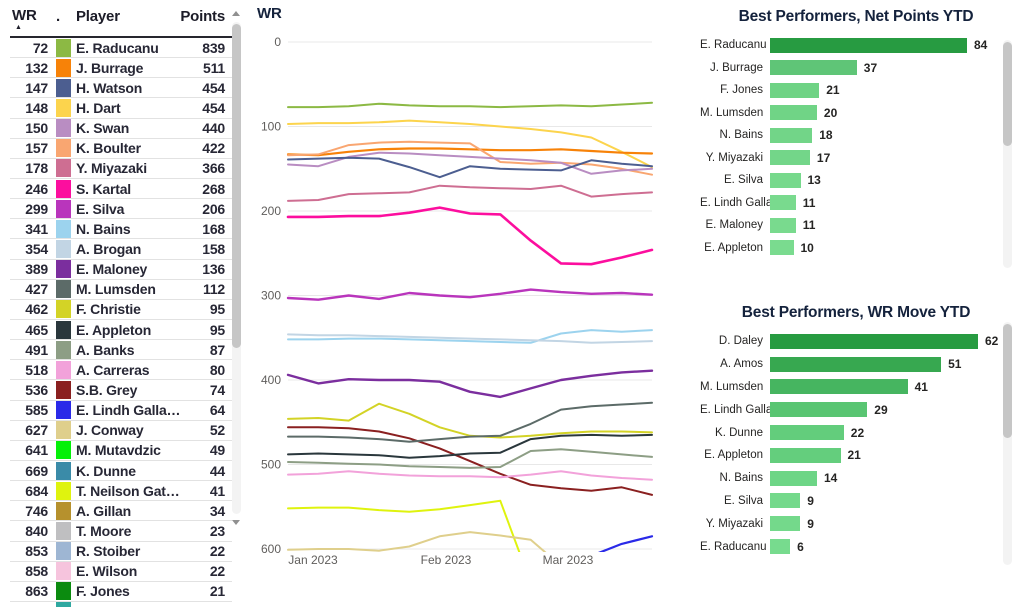  I want to click on bar-row-m-lumsden: M. Lumsden 41, so click(856, 387).